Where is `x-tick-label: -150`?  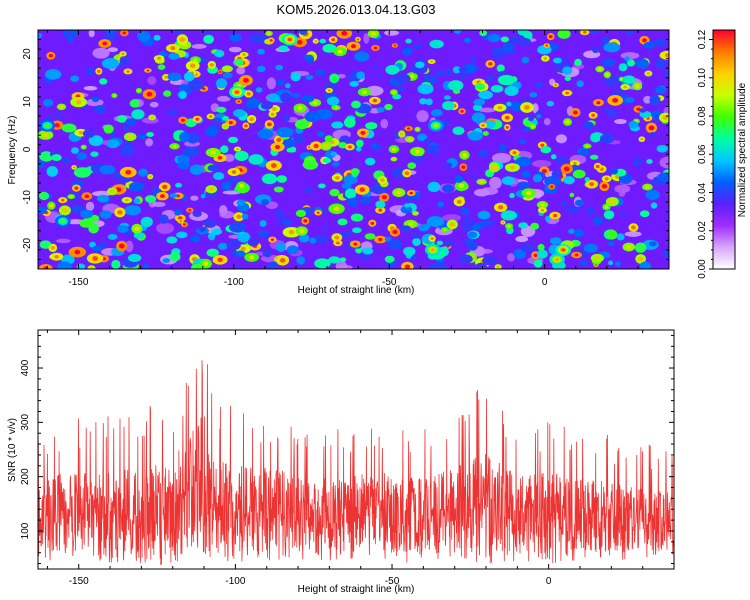
x-tick-label: -150 is located at coordinates (79, 581).